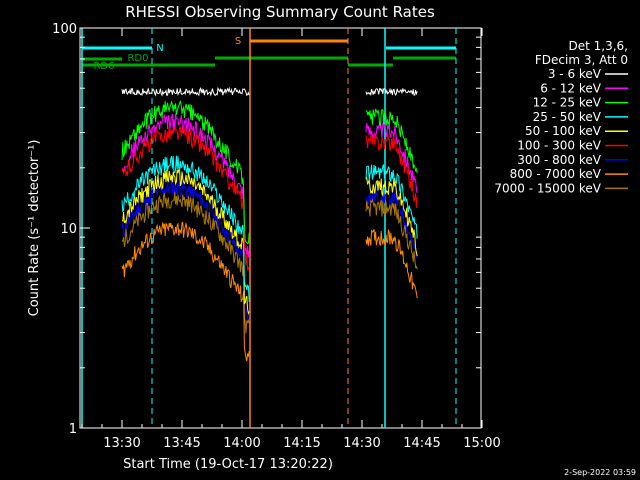 The width and height of the screenshot is (640, 480). Describe the element at coordinates (137, 58) in the screenshot. I see `flag-label: RD0` at that location.